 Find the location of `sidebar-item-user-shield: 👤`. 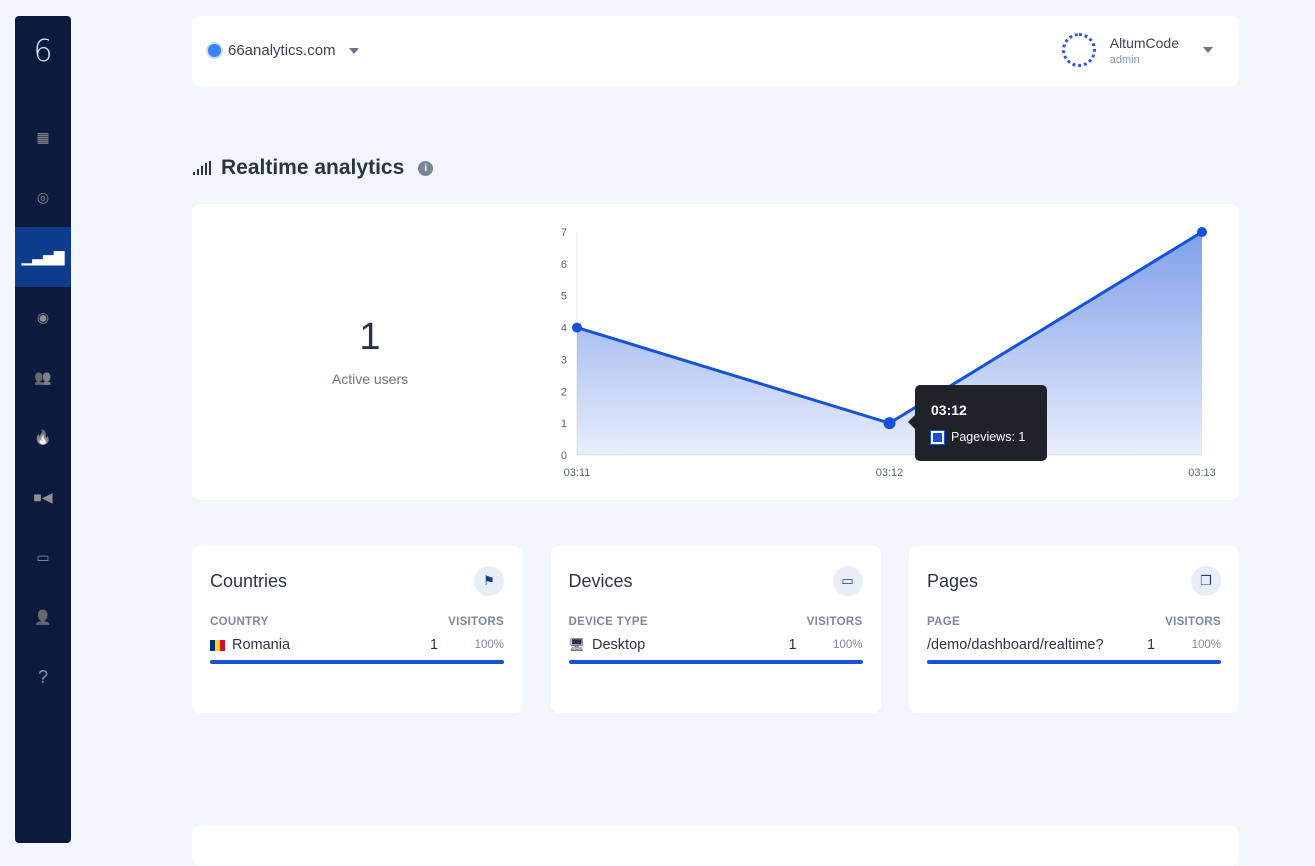

sidebar-item-user-shield: 👤 is located at coordinates (43, 617).